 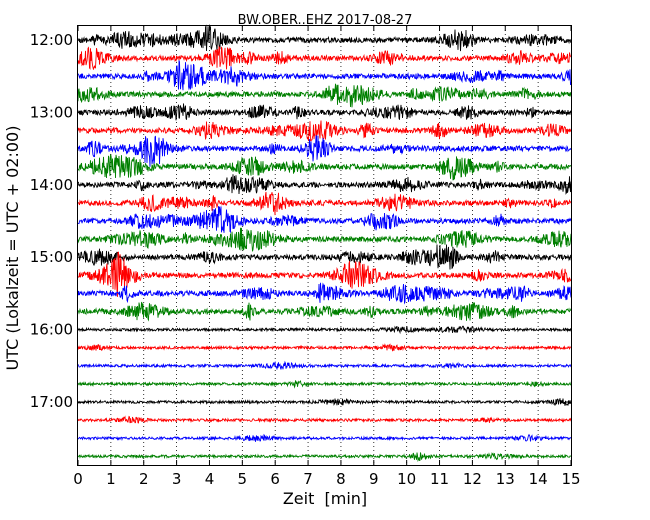 I want to click on y-tick-label: 12:00, so click(x=51, y=40).